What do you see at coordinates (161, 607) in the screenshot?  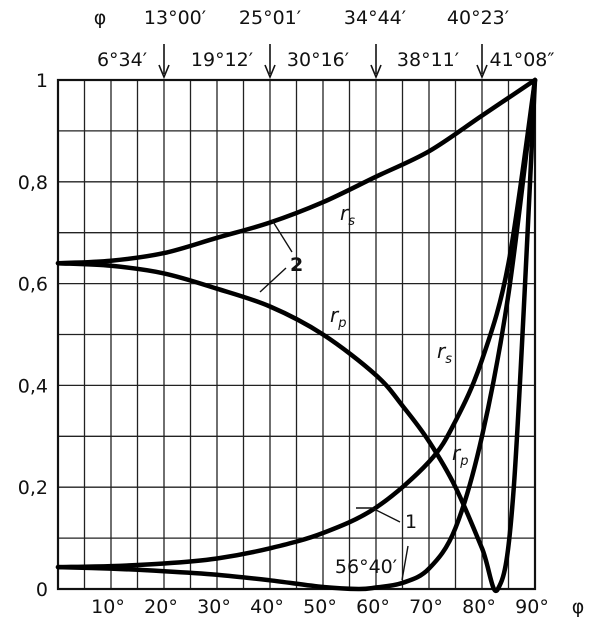 I see `x-tick-label: 20°` at bounding box center [161, 607].